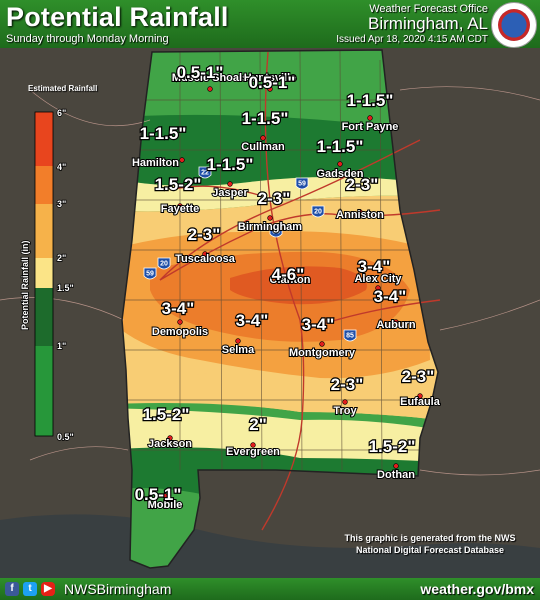  Describe the element at coordinates (340, 164) in the screenshot. I see `city-dot-gad` at that location.